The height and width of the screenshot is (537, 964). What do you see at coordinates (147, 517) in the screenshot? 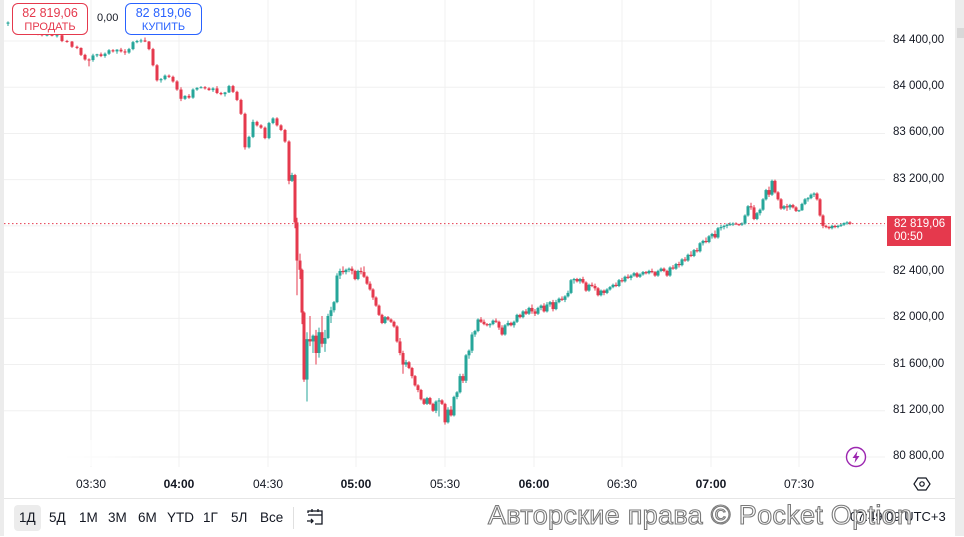
I see `range-button-4: 6М` at bounding box center [147, 517].